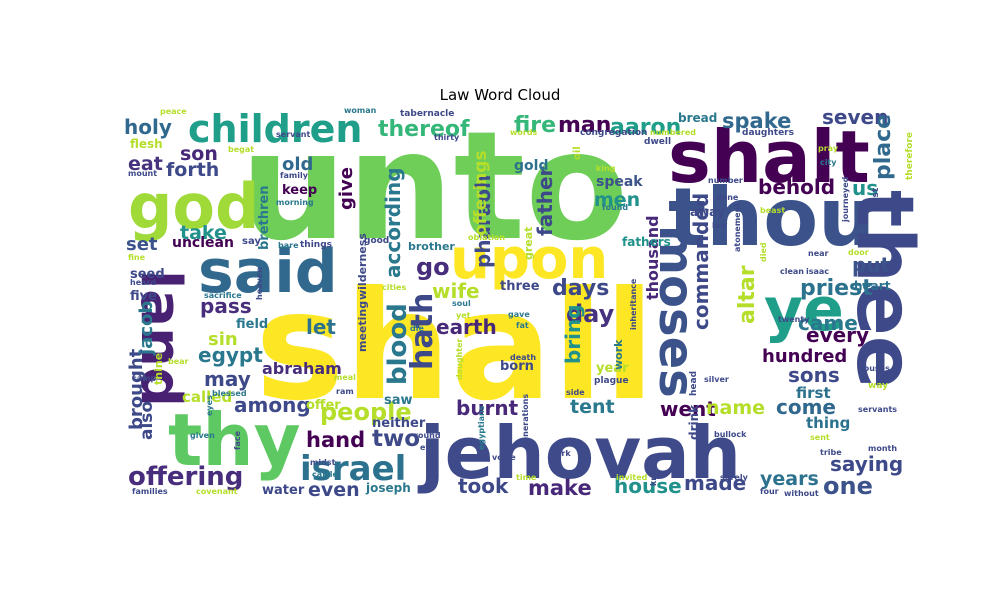 This screenshot has width=1000, height=600. I want to click on word-thereof: thereof, so click(424, 129).